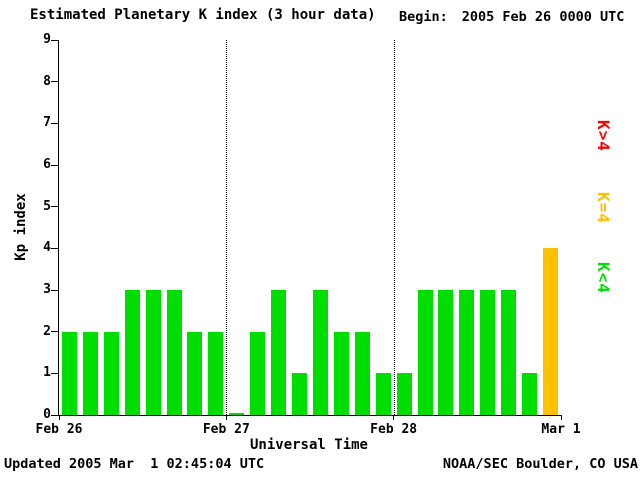 This screenshot has height=480, width=640. Describe the element at coordinates (561, 429) in the screenshot. I see `x-tick-label: Mar 1` at that location.